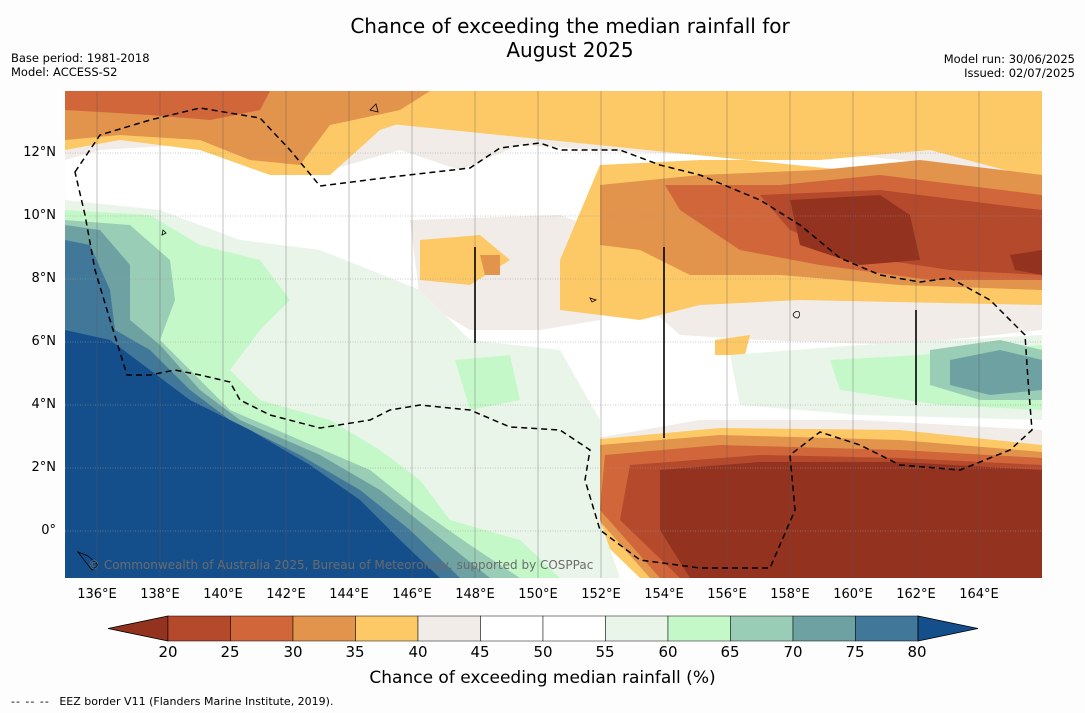 The width and height of the screenshot is (1085, 713). I want to click on lat-label: 8°N, so click(44, 278).